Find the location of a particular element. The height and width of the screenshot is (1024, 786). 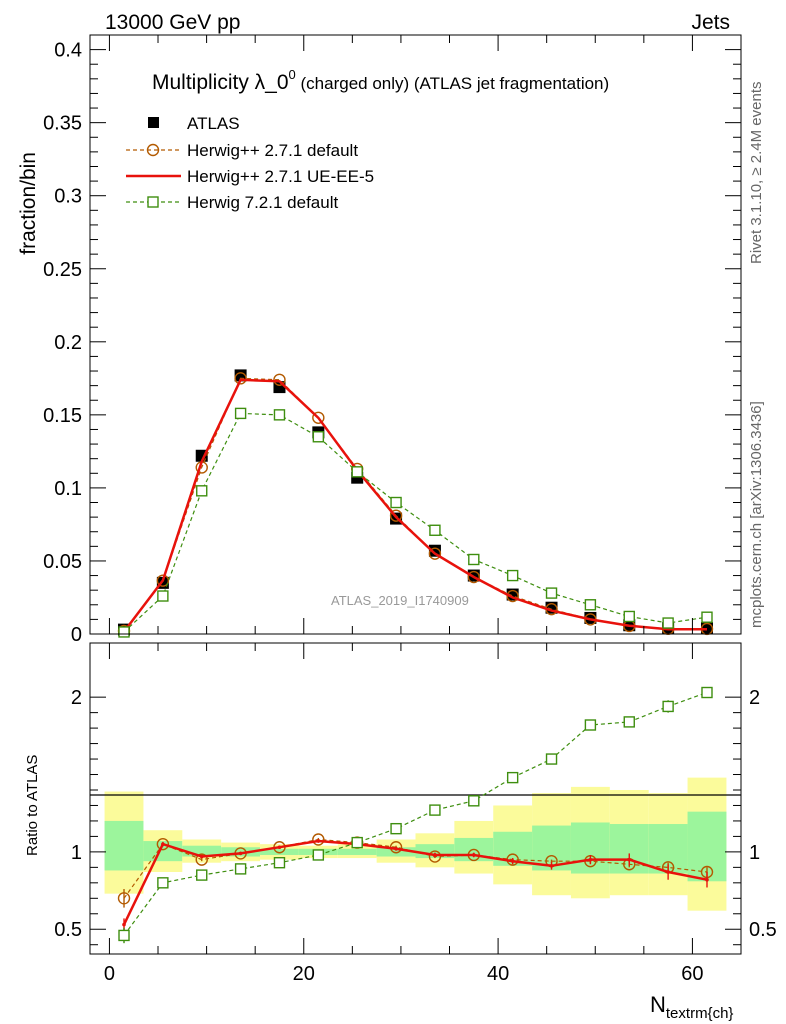

analysis-watermark: ATLAS_2019_I1740909 is located at coordinates (400, 600).